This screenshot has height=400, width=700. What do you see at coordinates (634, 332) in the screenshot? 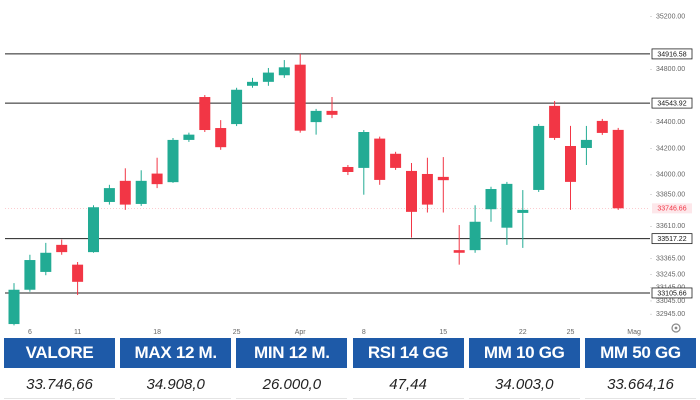
I see `x-tick-label: Mag` at bounding box center [634, 332].